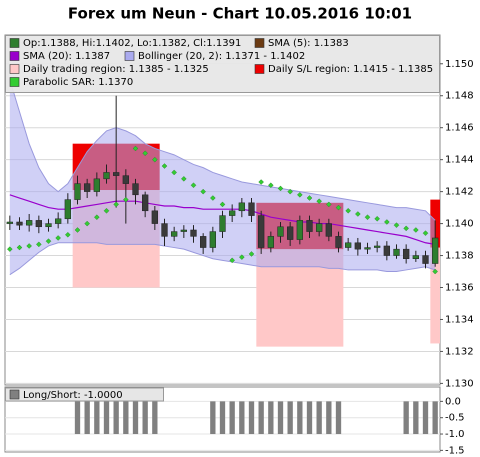 This screenshot has height=457, width=480. Describe the element at coordinates (459, 192) in the screenshot. I see `y-tick-label: 1.142` at that location.